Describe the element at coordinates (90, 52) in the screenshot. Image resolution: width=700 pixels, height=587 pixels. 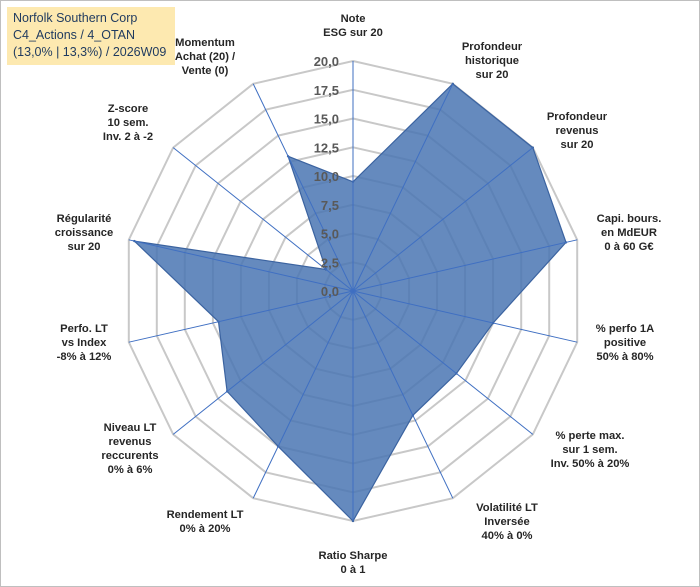
I see `performance-week: (13,0% | 13,3%) / 2026W09` at that location.